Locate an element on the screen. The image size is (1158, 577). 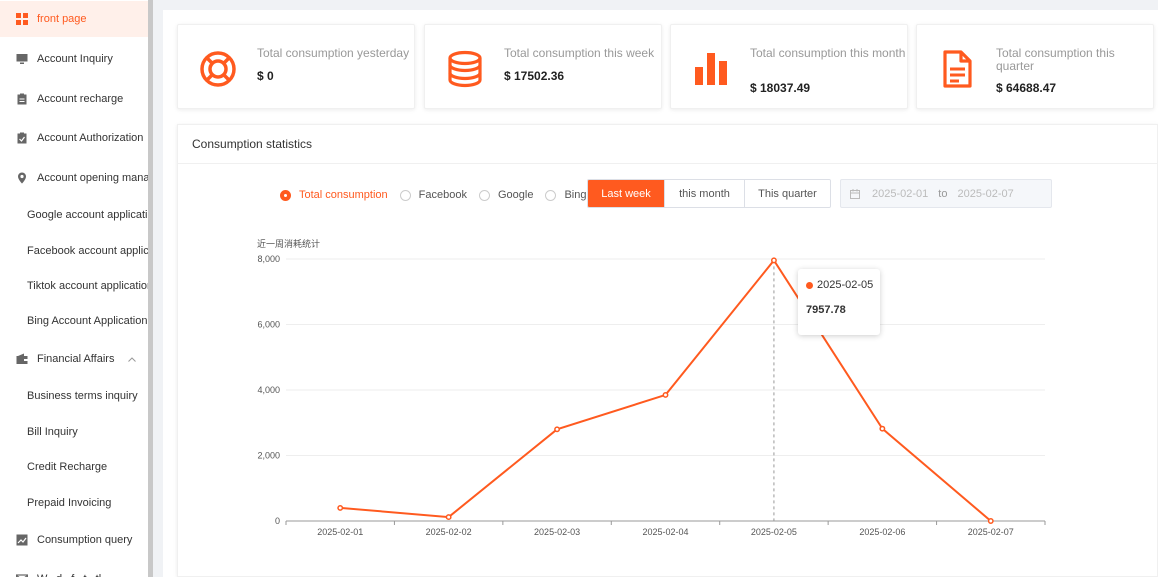
x-tick-label: 2025-02-03 is located at coordinates (557, 532).